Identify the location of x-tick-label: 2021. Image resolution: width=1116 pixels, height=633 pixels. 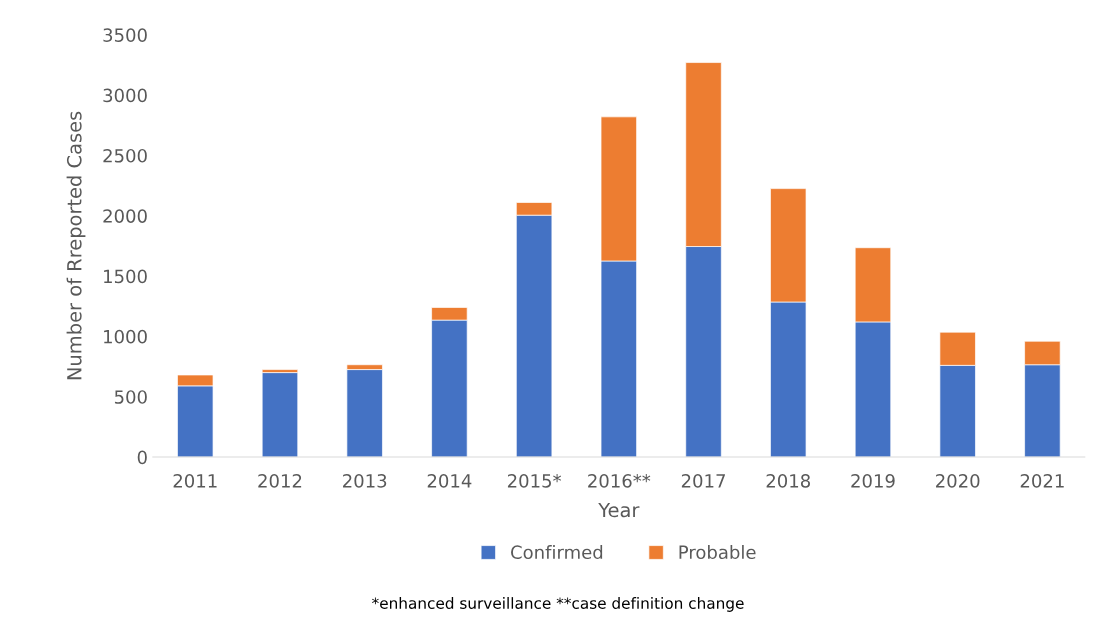
(1042, 481).